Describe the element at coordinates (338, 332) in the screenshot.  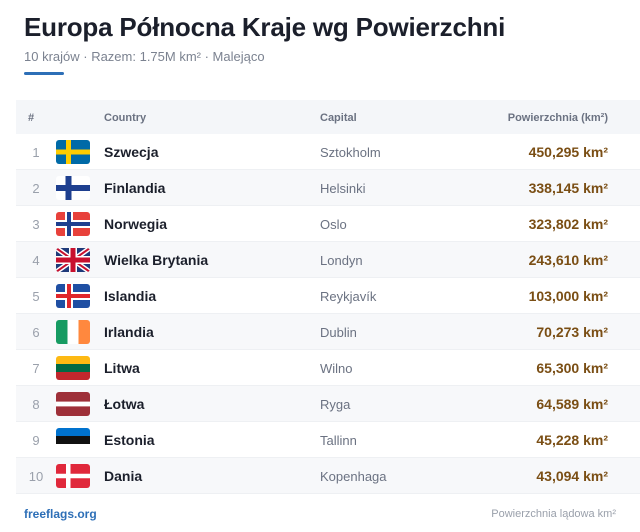
I see `row-capital: Dublin` at that location.